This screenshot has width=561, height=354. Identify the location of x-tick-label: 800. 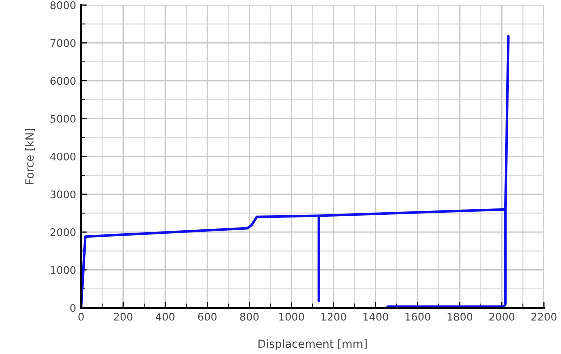
(249, 317).